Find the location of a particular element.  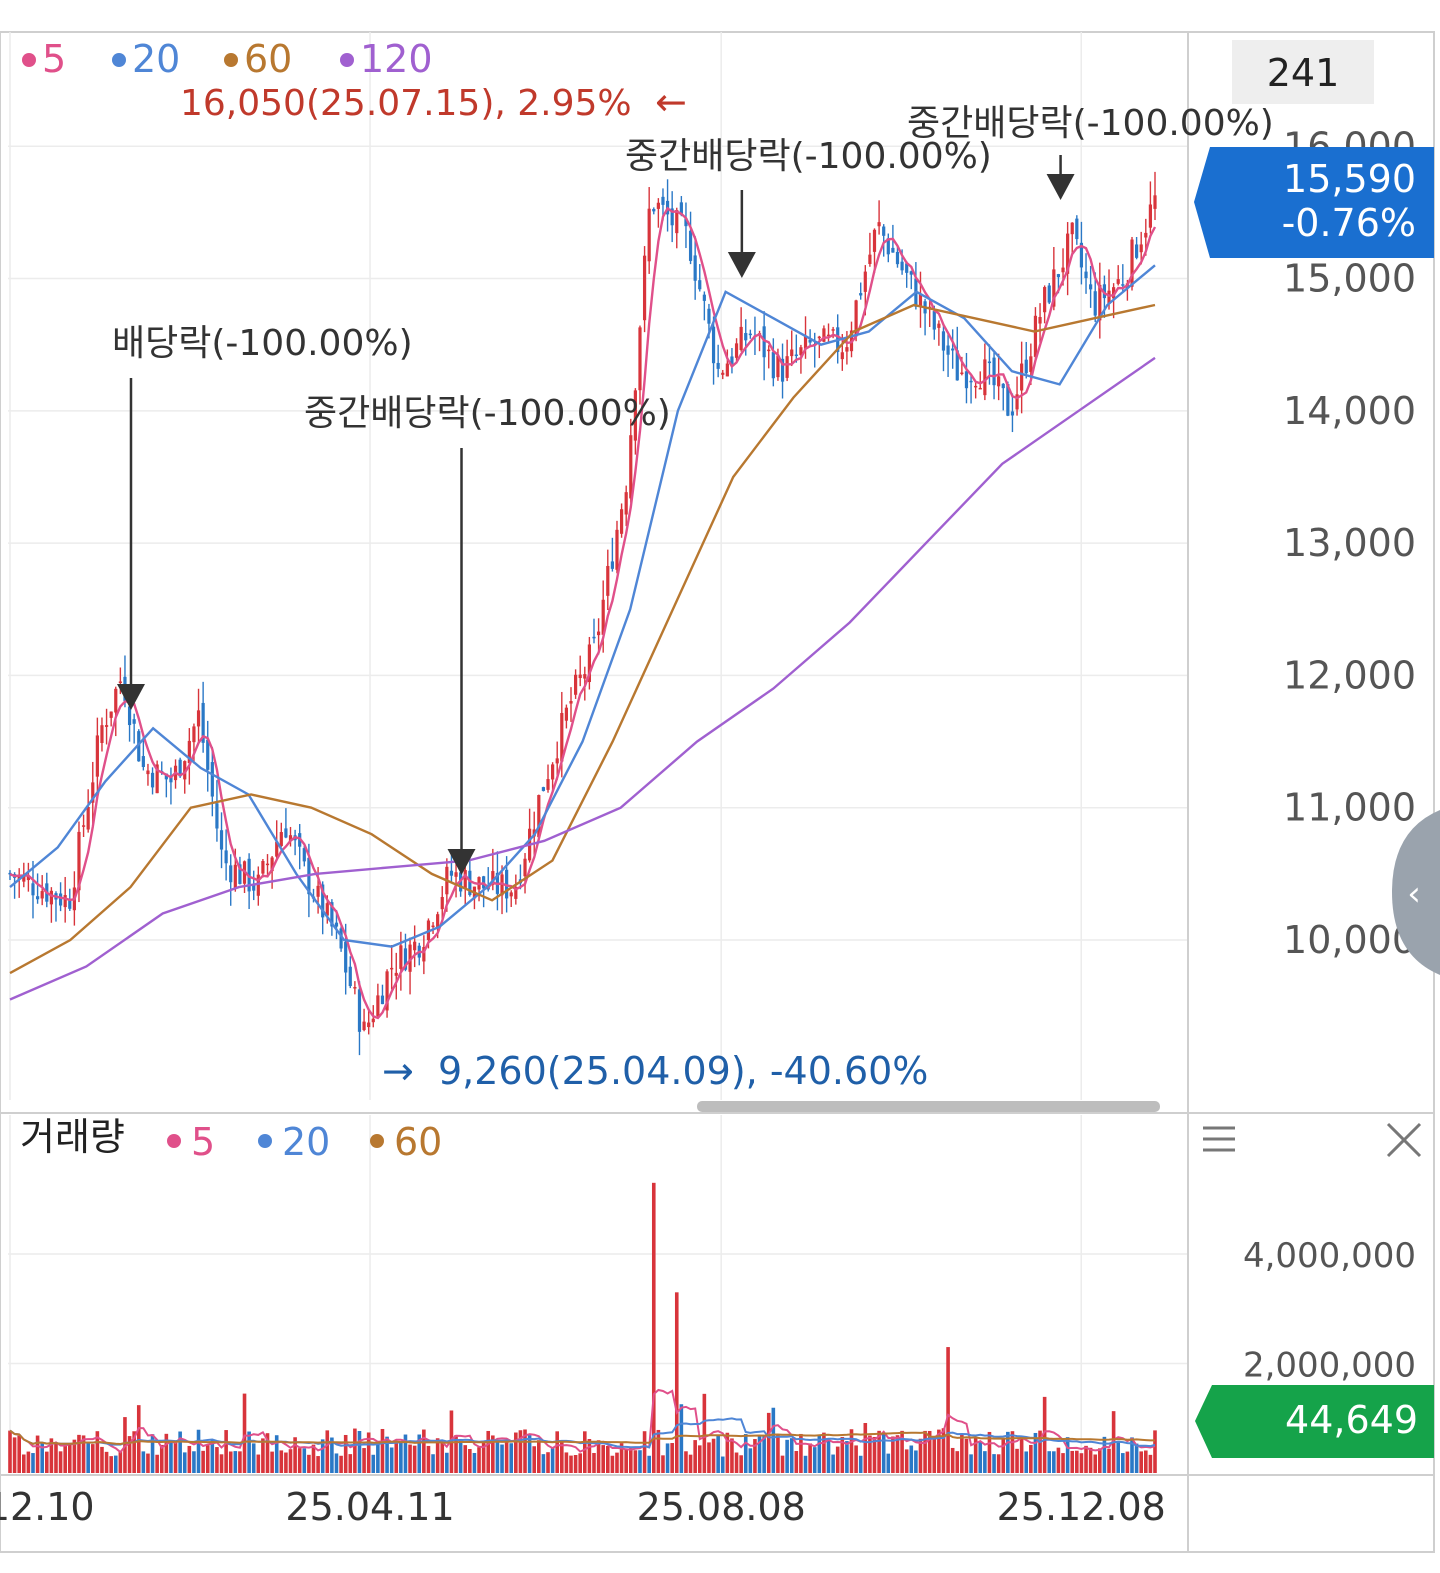

period-label: 241 is located at coordinates (1303, 73).